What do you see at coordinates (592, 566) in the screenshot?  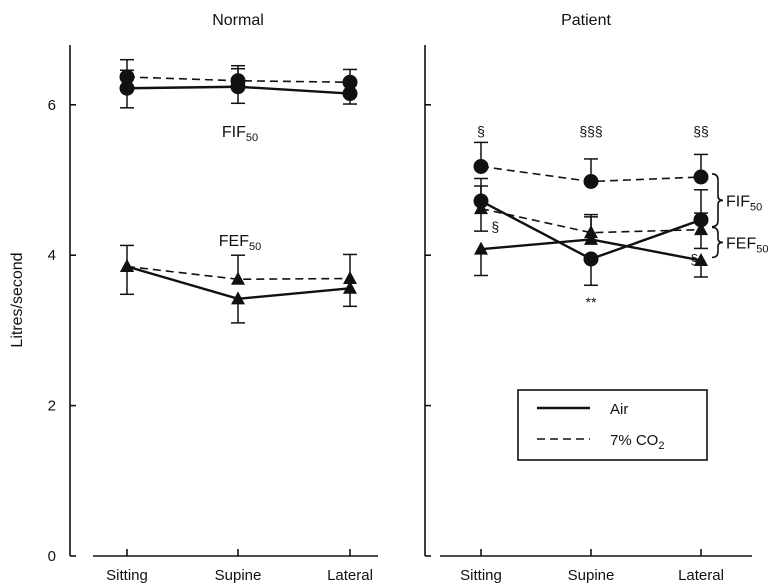 I see `x-ticks-right: Sitting Supine Lateral` at bounding box center [592, 566].